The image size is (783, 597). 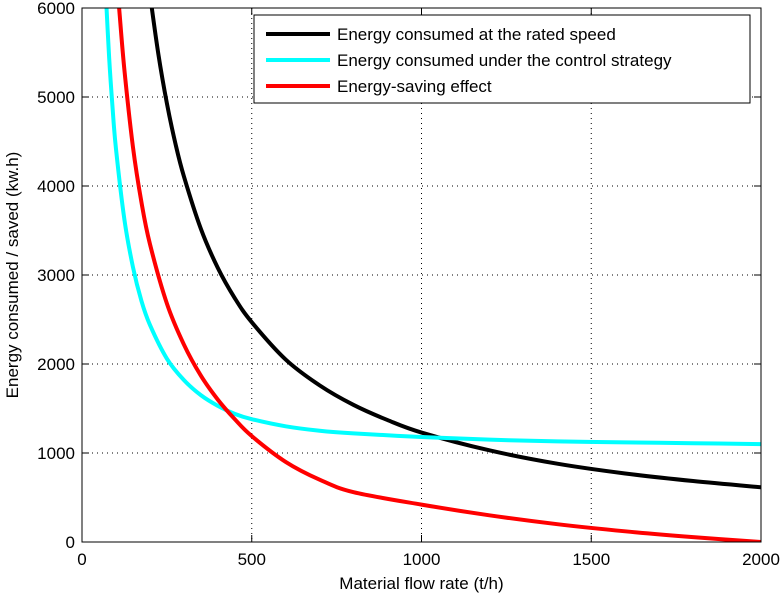 I want to click on y-tick-label: 3000, so click(x=56, y=275).